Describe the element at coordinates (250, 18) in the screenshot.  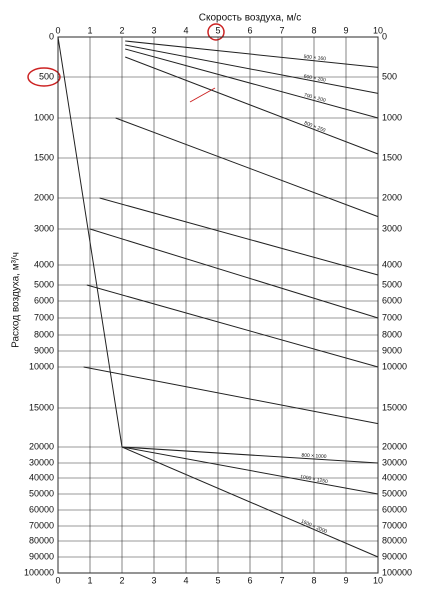
I see `chart-title: Скорость воздуха, м/с` at that location.